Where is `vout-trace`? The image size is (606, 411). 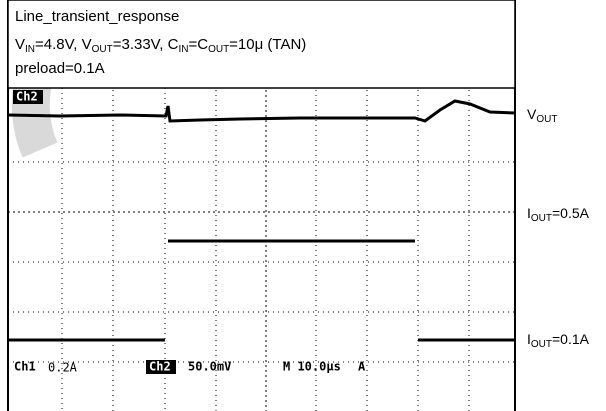 vout-trace is located at coordinates (261, 111).